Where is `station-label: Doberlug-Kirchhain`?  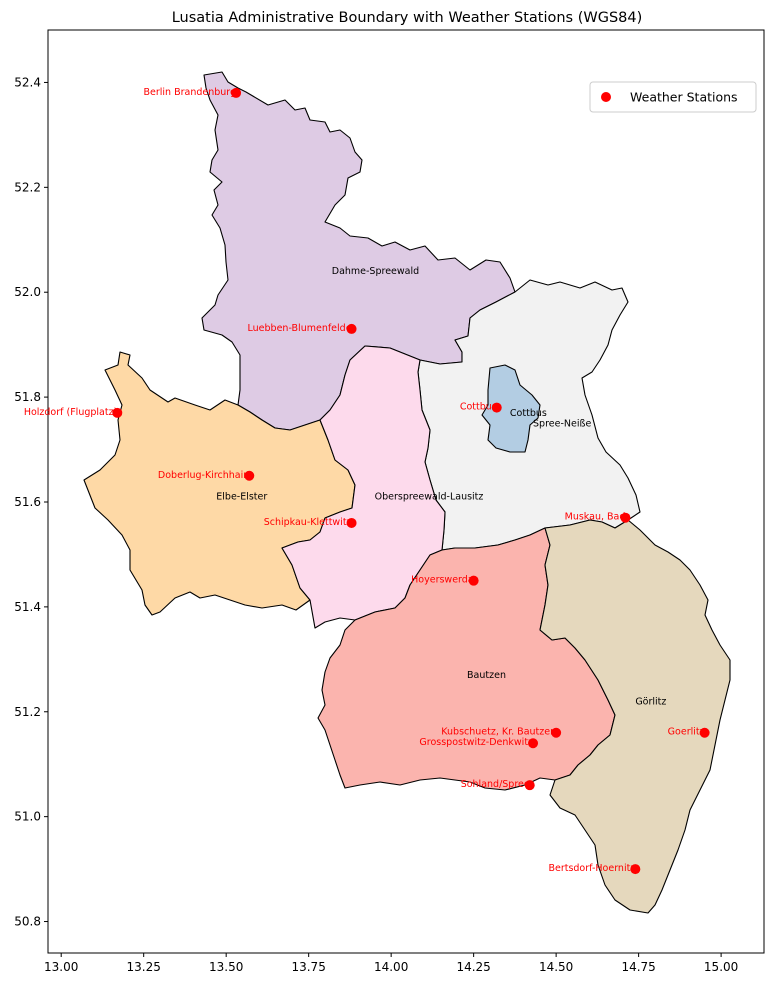 station-label: Doberlug-Kirchhain is located at coordinates (203, 475).